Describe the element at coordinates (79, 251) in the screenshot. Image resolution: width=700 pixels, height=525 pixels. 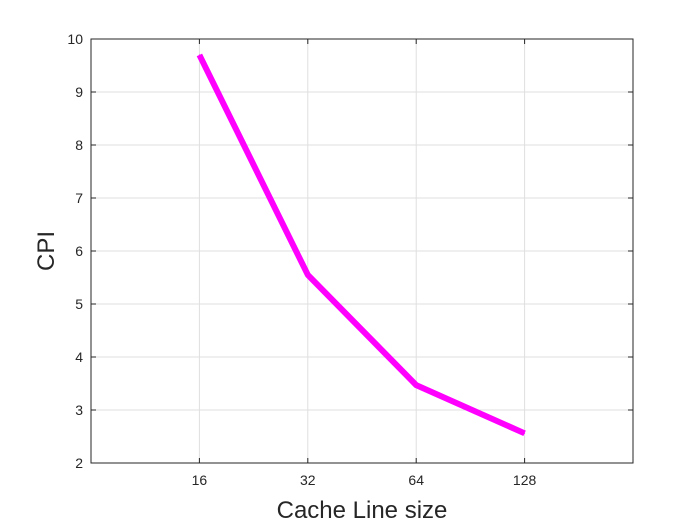
I see `y-tick-label: 6` at that location.